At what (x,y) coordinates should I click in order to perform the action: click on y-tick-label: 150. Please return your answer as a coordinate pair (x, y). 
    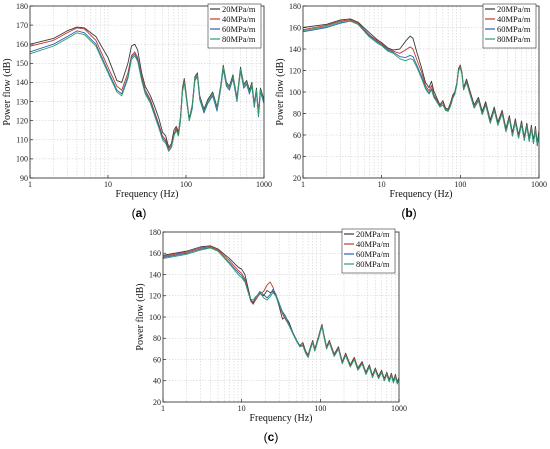
    Looking at the image, I should click on (22, 63).